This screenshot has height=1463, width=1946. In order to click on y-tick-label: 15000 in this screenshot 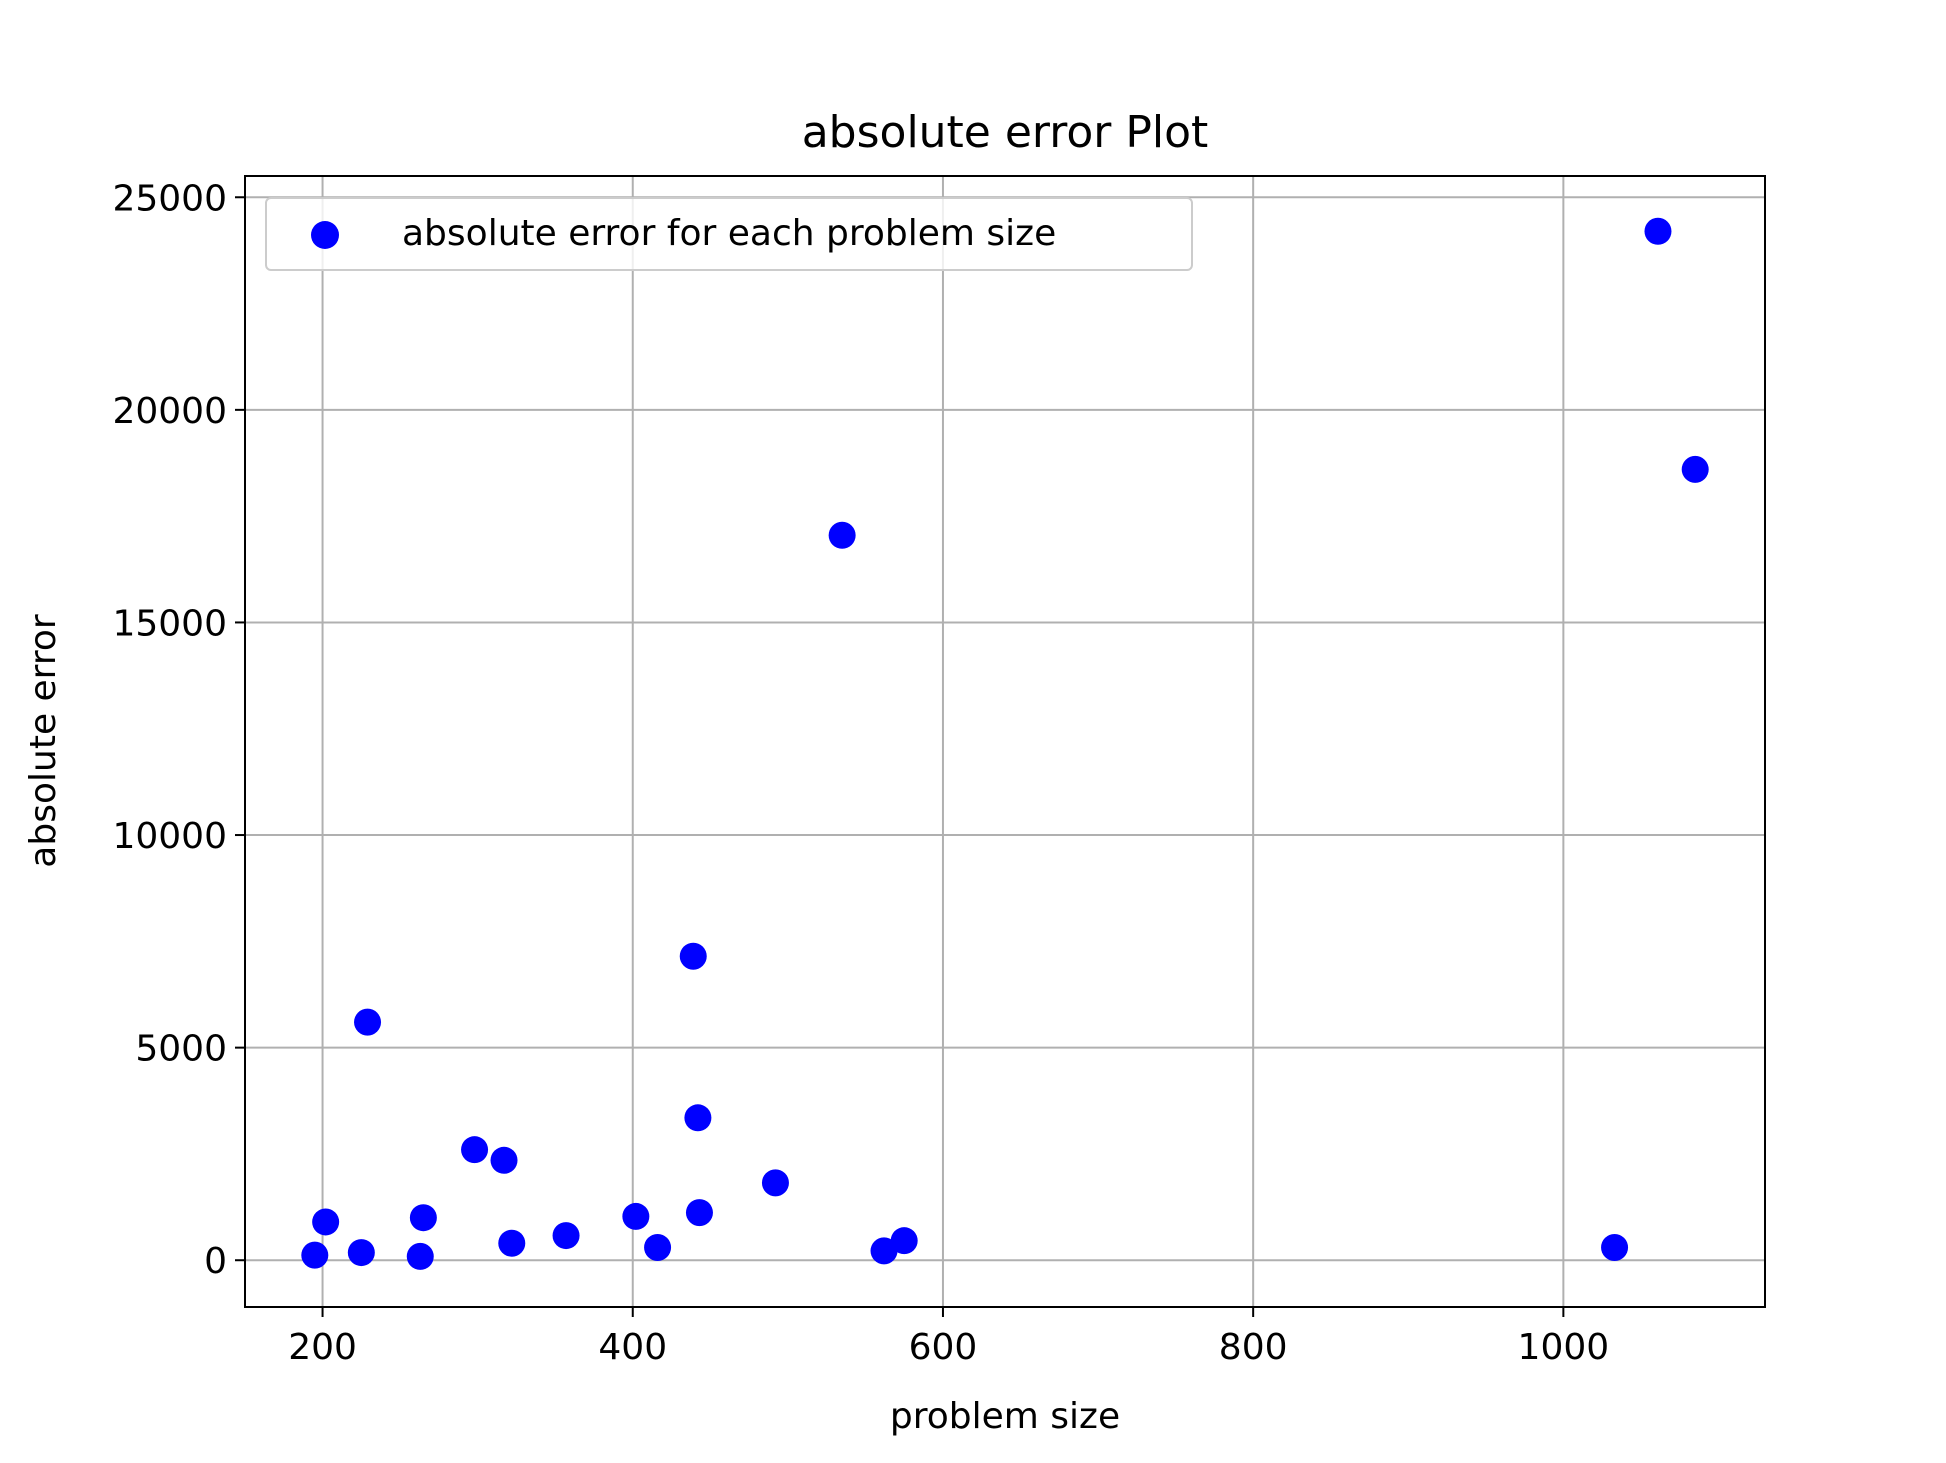, I will do `click(169, 623)`.